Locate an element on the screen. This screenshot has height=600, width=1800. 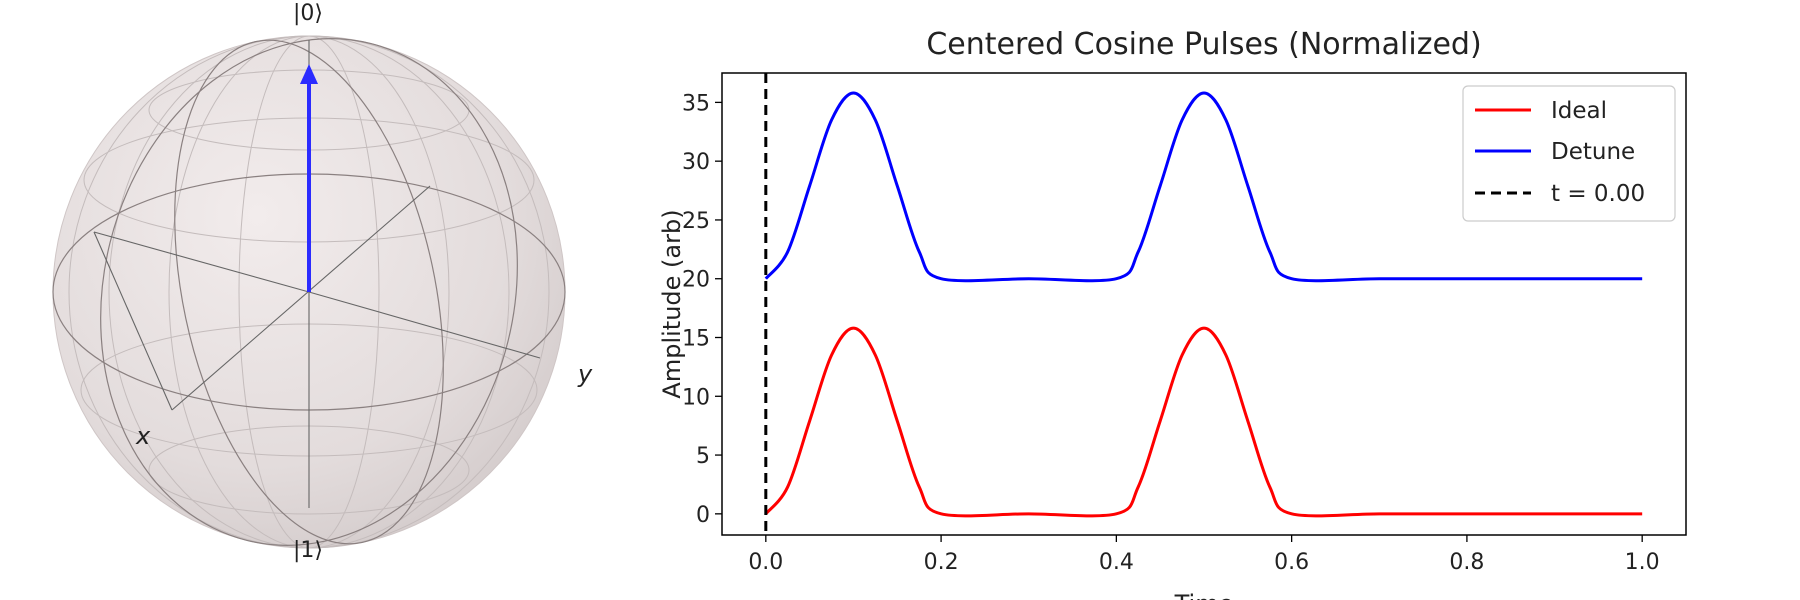
axis-x-label: x is located at coordinates (143, 436).